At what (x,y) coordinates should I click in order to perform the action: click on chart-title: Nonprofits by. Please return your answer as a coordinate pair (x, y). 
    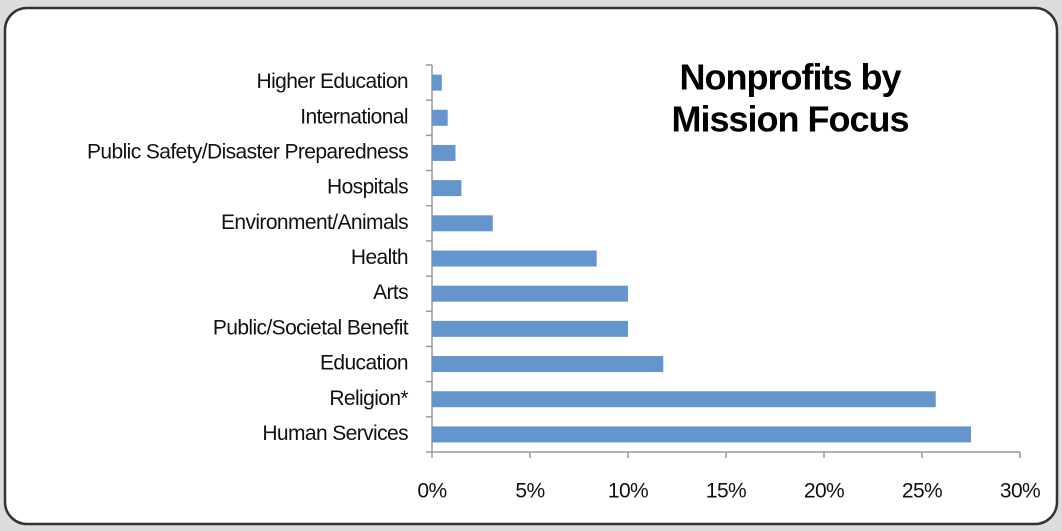
    Looking at the image, I should click on (791, 77).